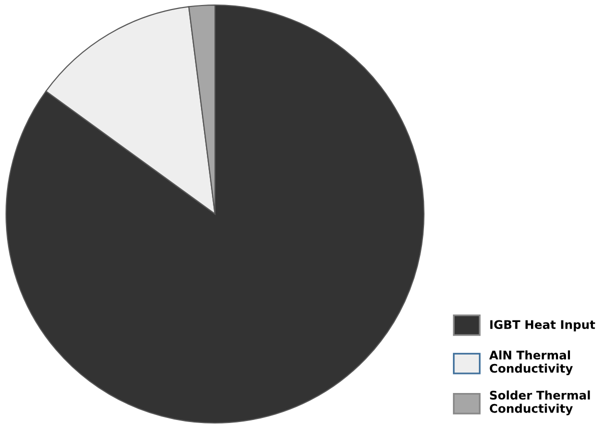  Describe the element at coordinates (531, 363) in the screenshot. I see `legend-label: AlN Thermal Conductivity` at that location.